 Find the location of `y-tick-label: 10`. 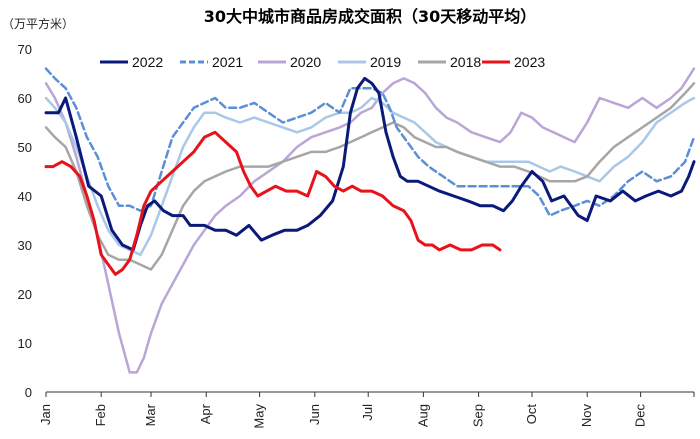

y-tick-label: 10 is located at coordinates (25, 343).